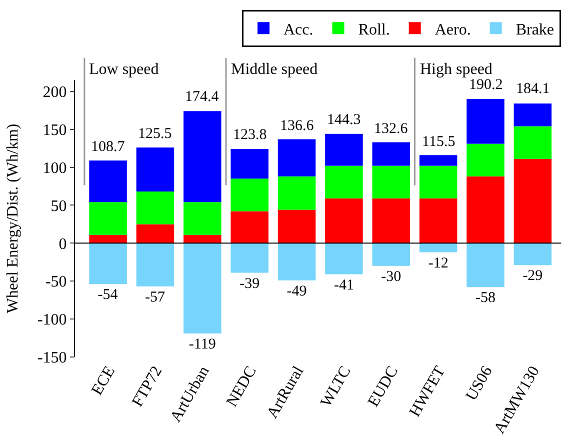  I want to click on data-label: -12, so click(438, 263).